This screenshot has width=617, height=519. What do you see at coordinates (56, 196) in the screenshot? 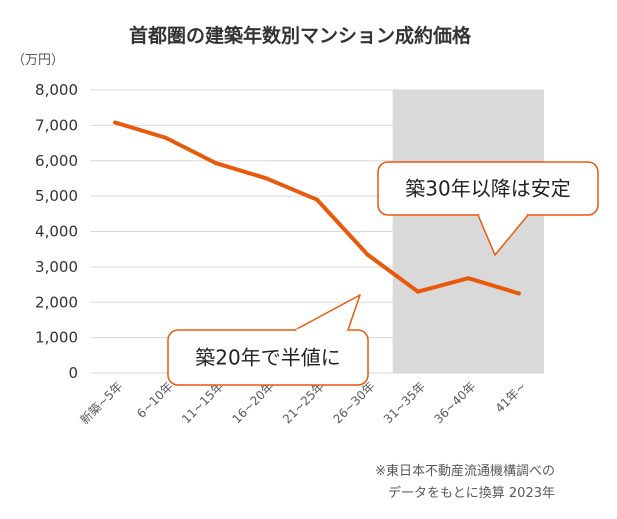
I see `y-tick-label: 5,000` at bounding box center [56, 196].